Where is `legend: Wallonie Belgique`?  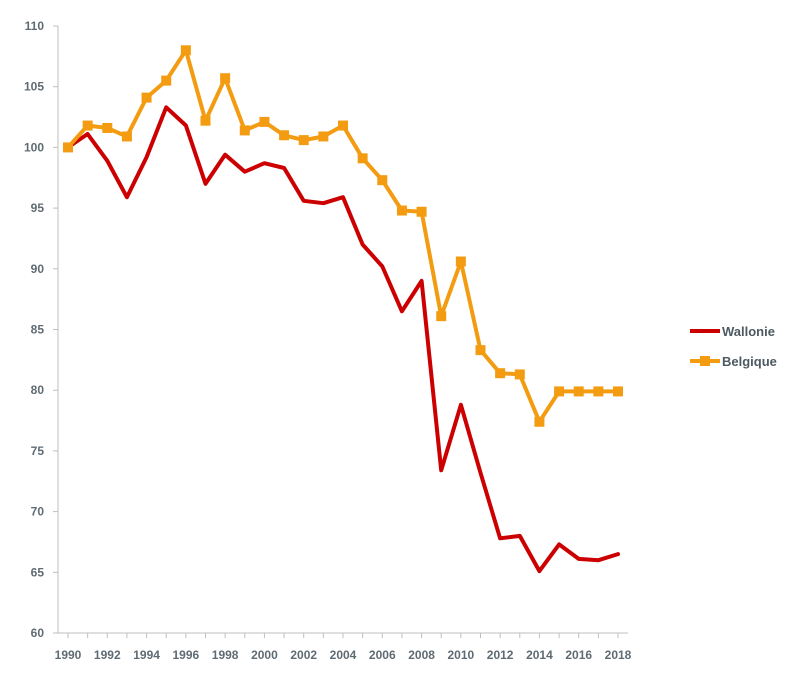
legend: Wallonie Belgique is located at coordinates (733, 346).